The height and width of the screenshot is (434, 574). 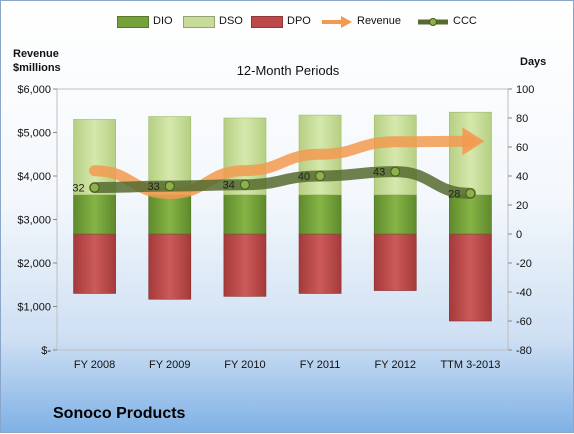 What do you see at coordinates (524, 322) in the screenshot?
I see `right-axis-tick-label: -60` at bounding box center [524, 322].